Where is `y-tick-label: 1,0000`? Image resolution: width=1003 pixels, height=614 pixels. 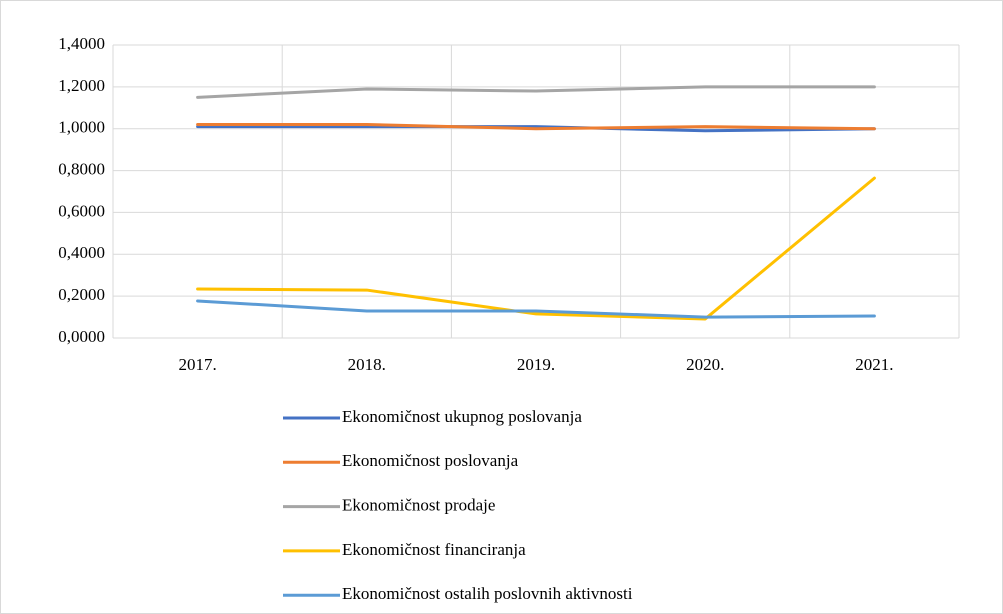
y-tick-label: 1,0000 is located at coordinates (81, 127).